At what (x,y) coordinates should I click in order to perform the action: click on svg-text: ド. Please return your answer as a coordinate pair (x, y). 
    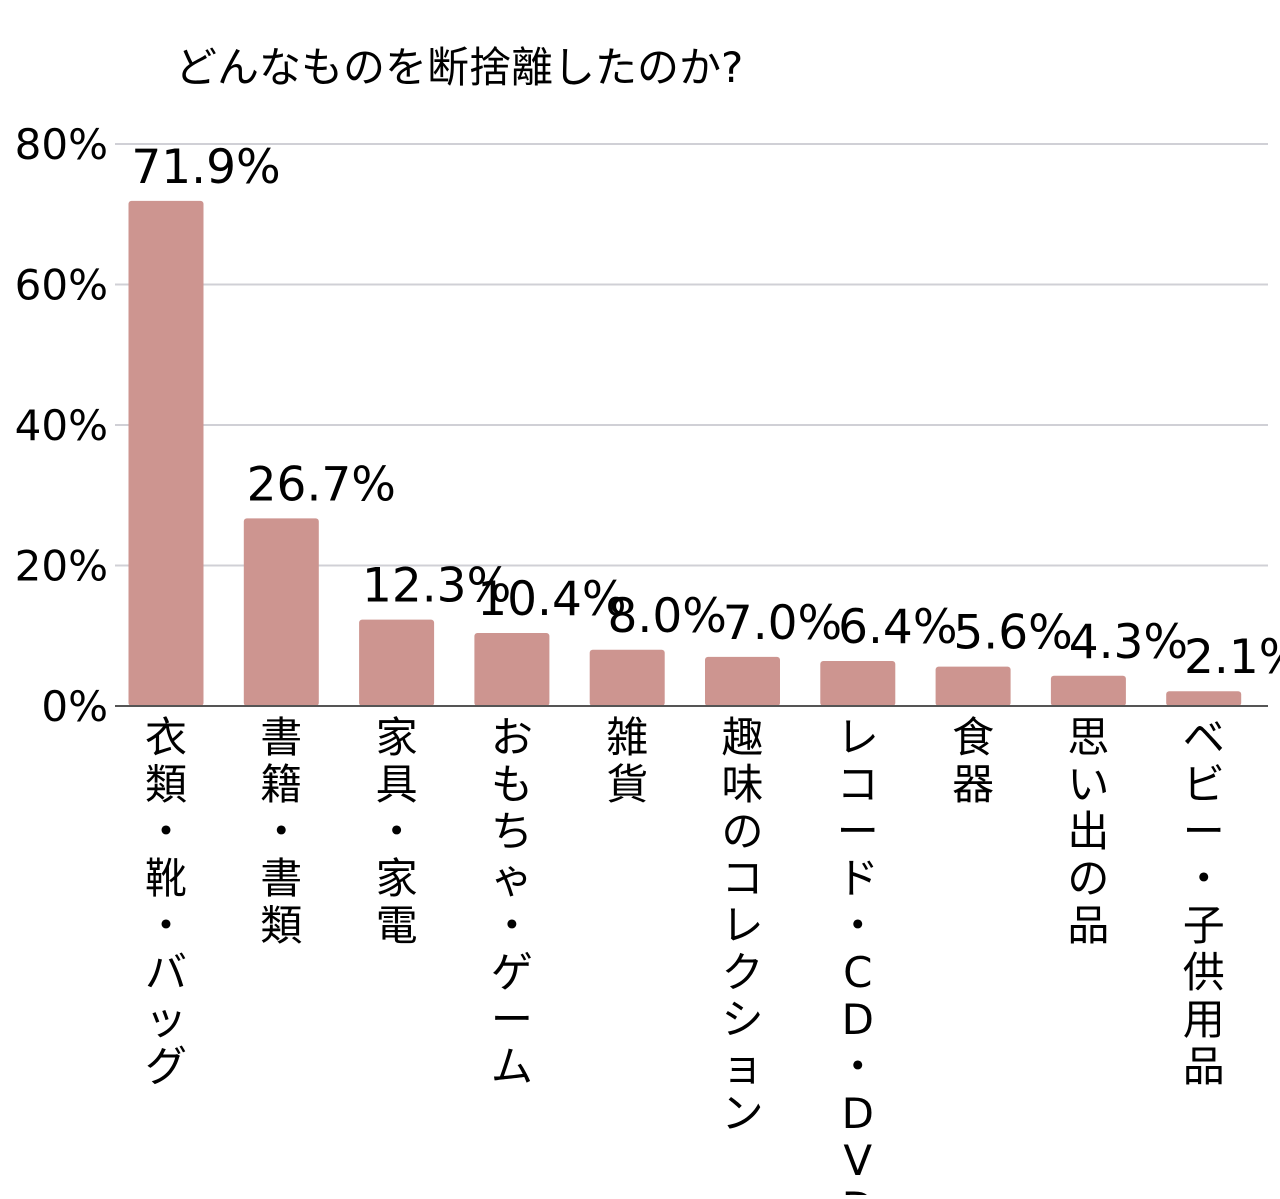
    Looking at the image, I should click on (858, 878).